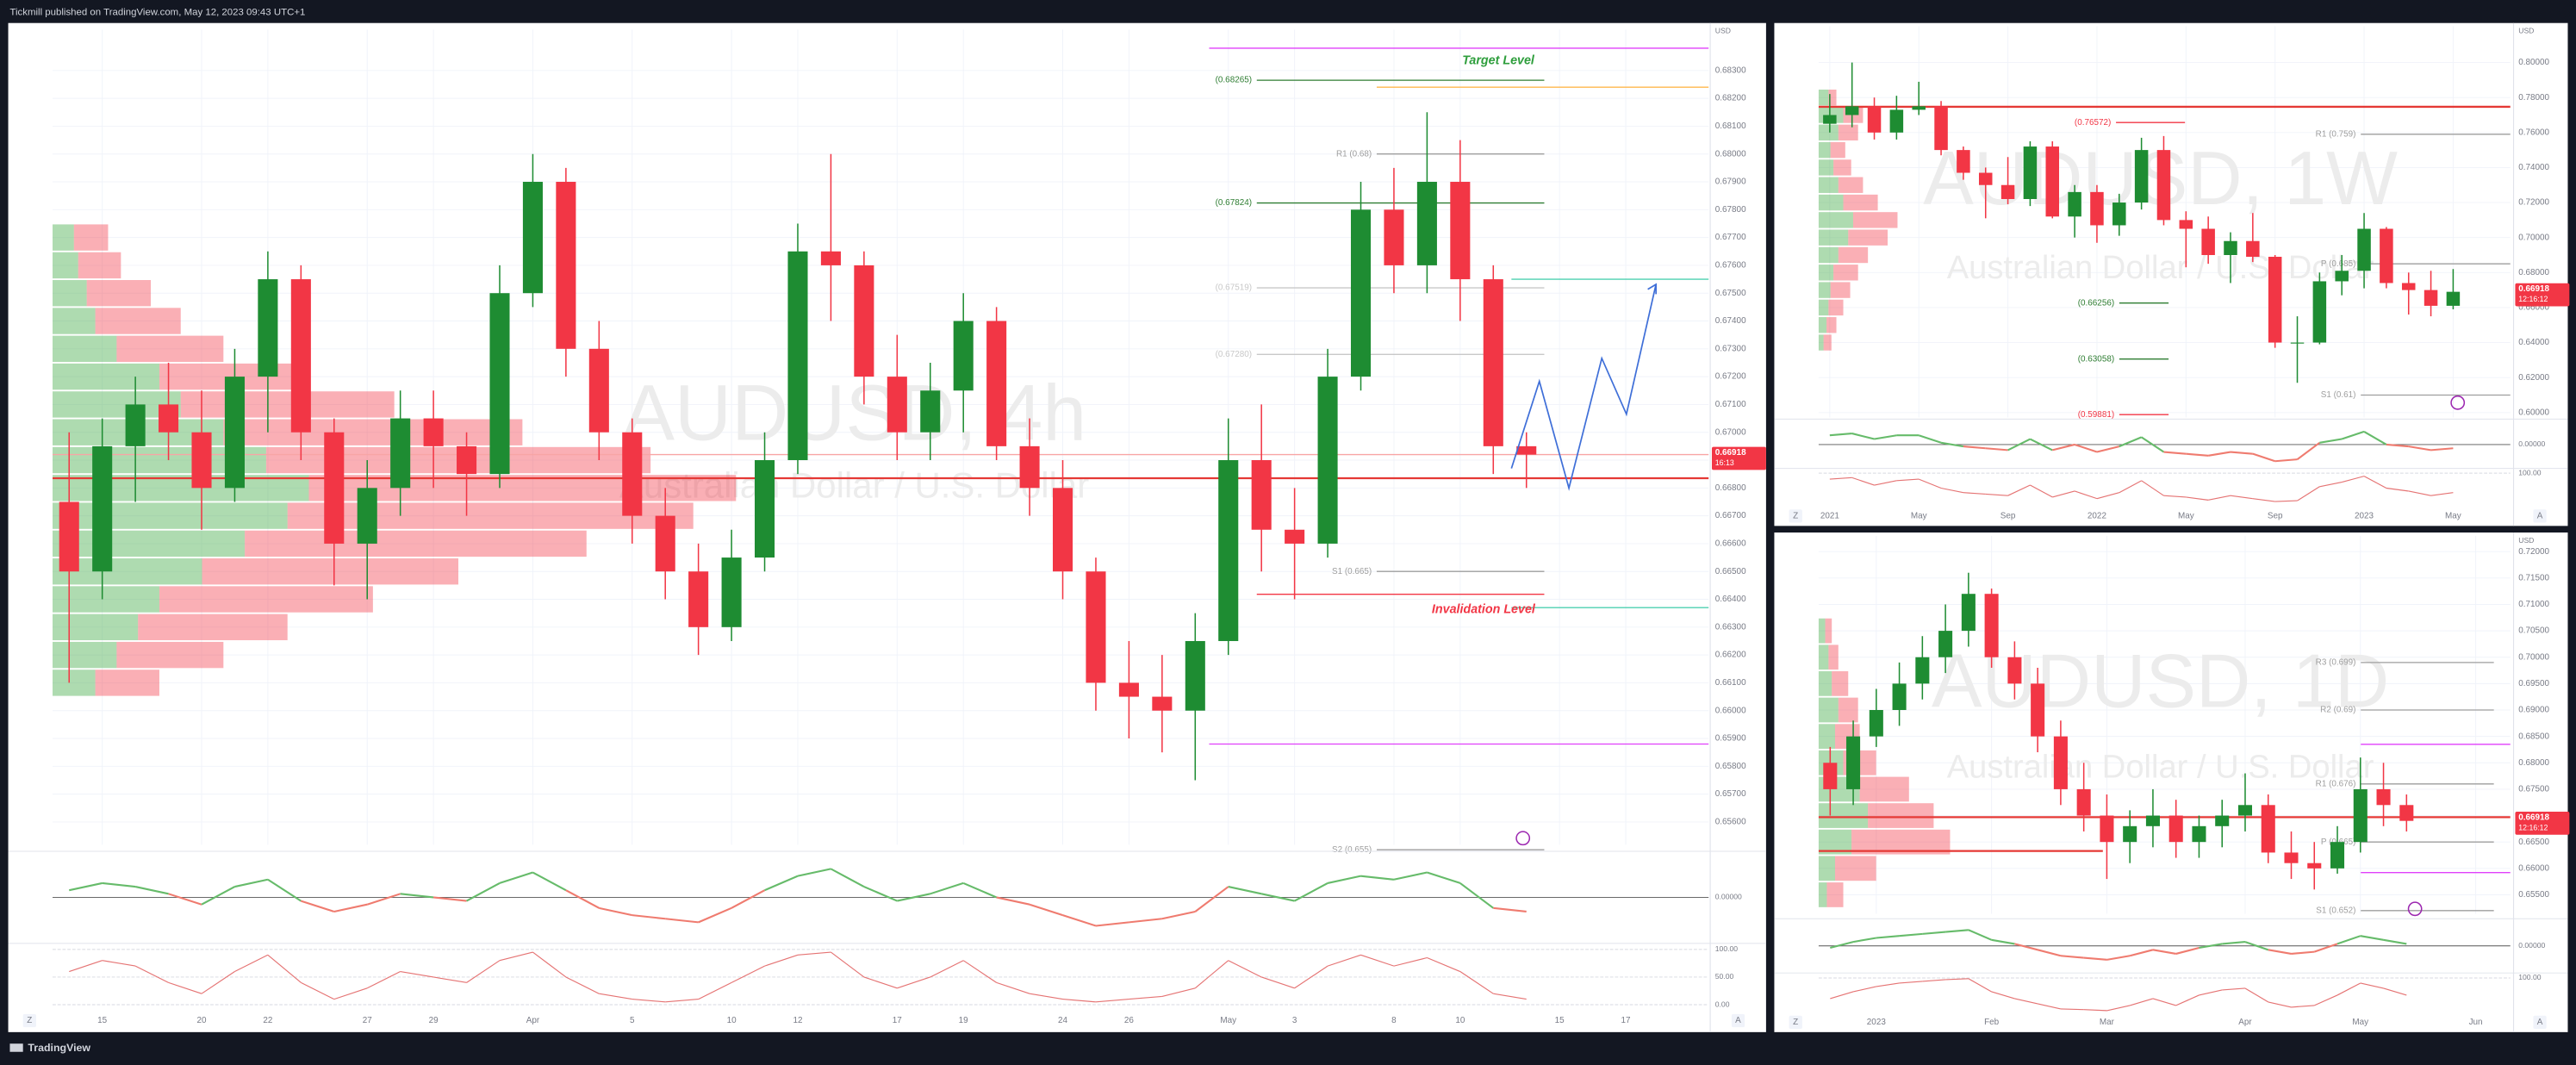  What do you see at coordinates (1352, 571) in the screenshot?
I see `level-label: S1 (0.665)` at bounding box center [1352, 571].